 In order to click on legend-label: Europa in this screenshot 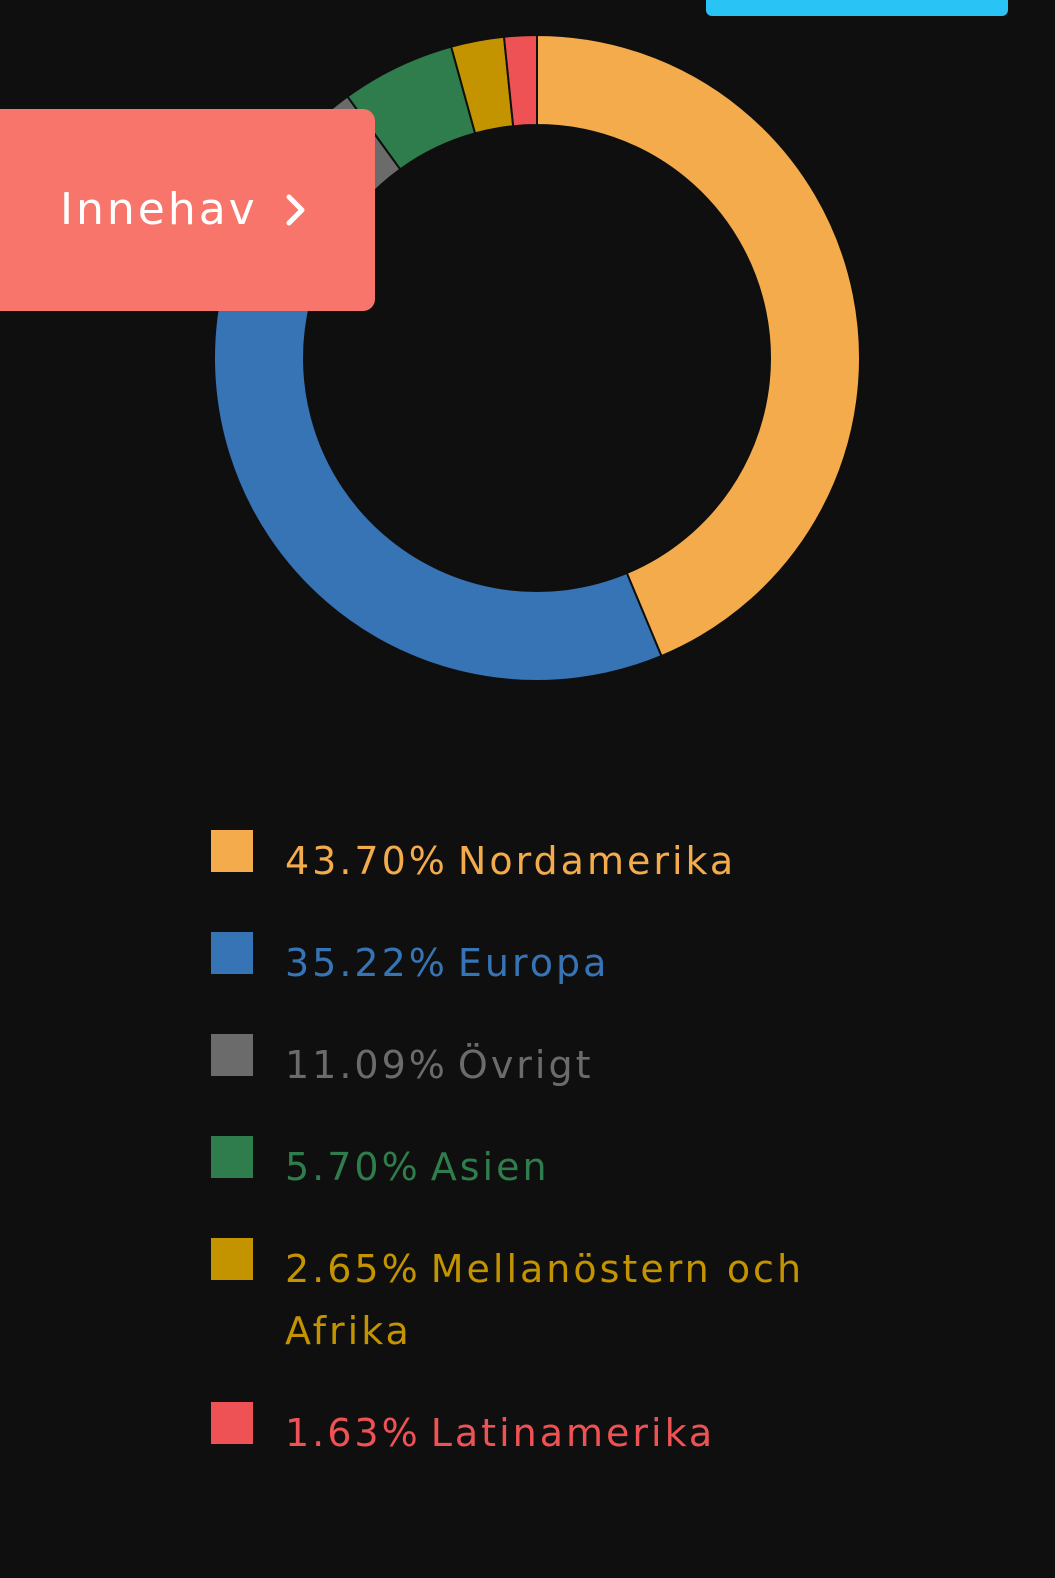, I will do `click(533, 963)`.